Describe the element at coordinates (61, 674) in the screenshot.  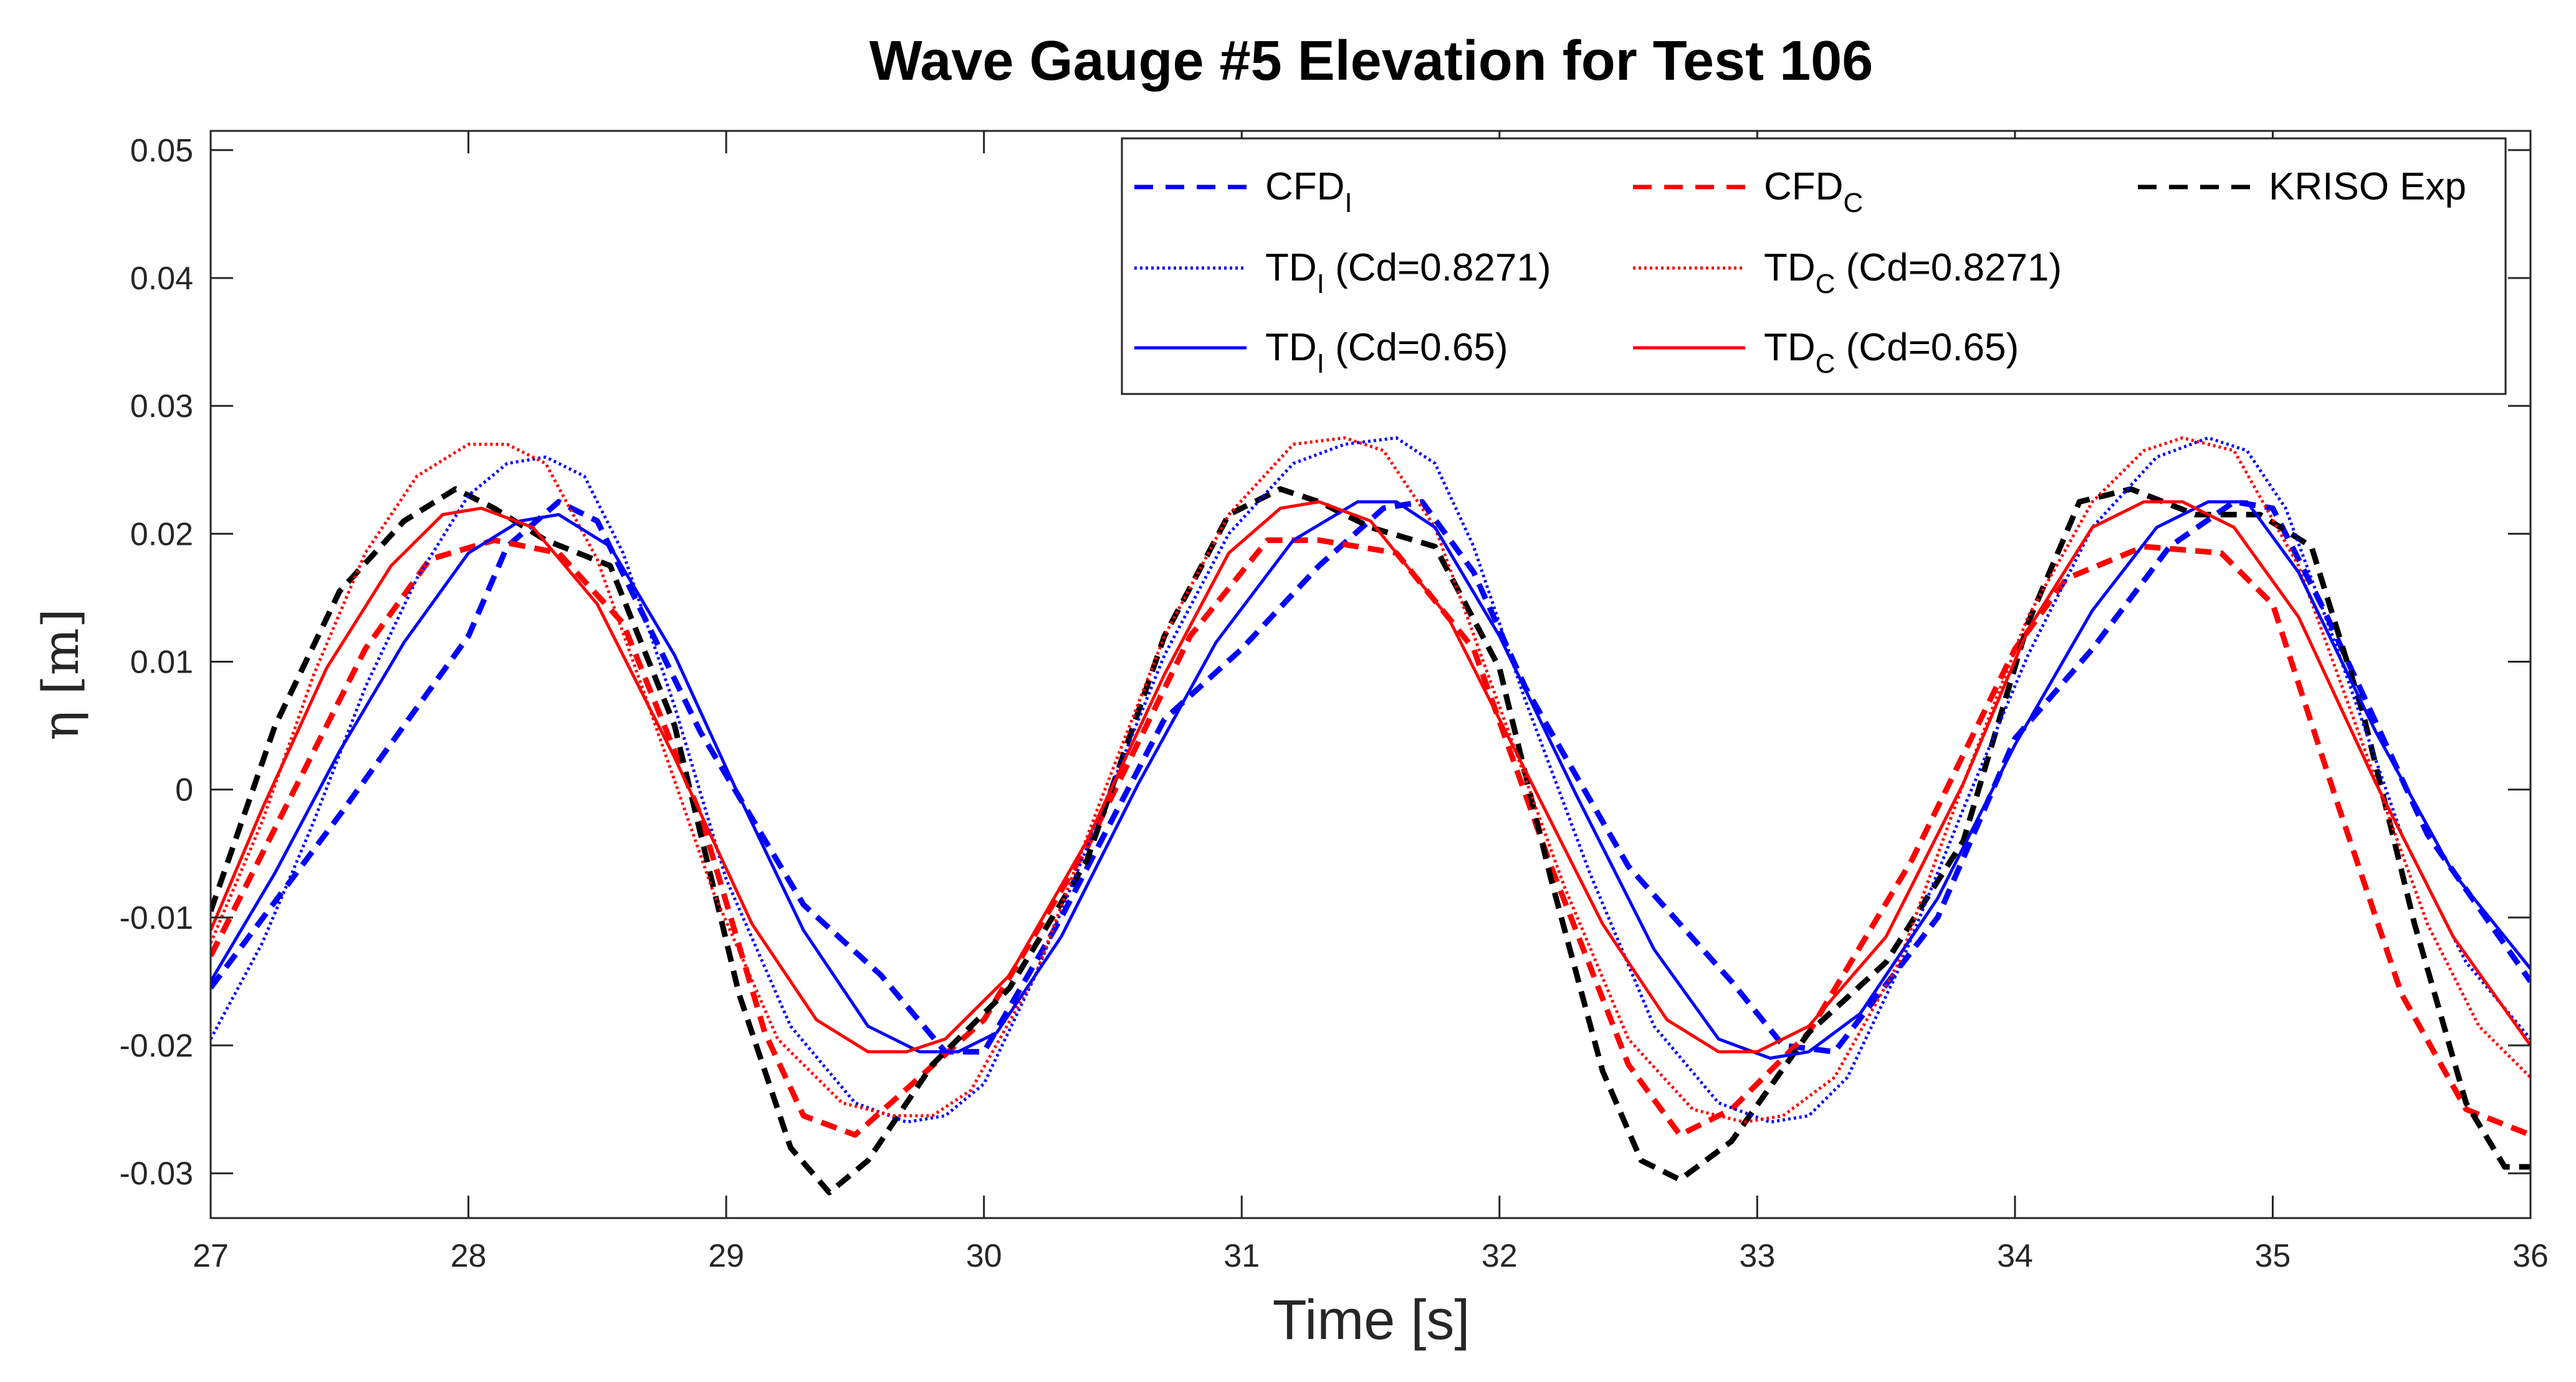
I see `y-axis-label: η [m]` at that location.